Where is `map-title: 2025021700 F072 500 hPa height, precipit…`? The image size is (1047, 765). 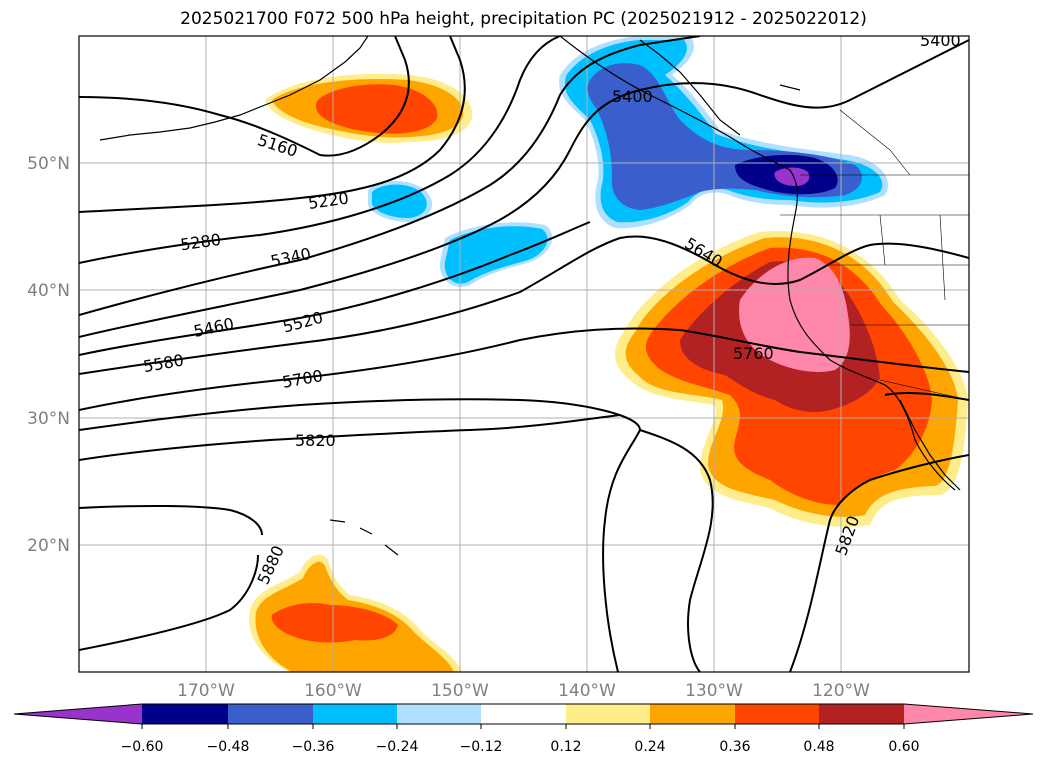 map-title: 2025021700 F072 500 hPa height, precipit… is located at coordinates (523, 19).